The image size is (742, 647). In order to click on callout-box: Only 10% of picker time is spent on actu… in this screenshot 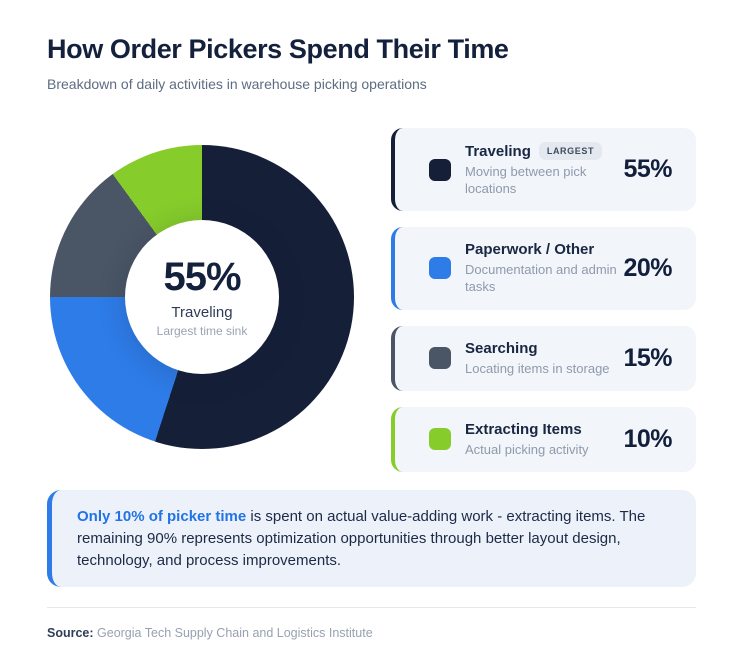, I will do `click(371, 539)`.